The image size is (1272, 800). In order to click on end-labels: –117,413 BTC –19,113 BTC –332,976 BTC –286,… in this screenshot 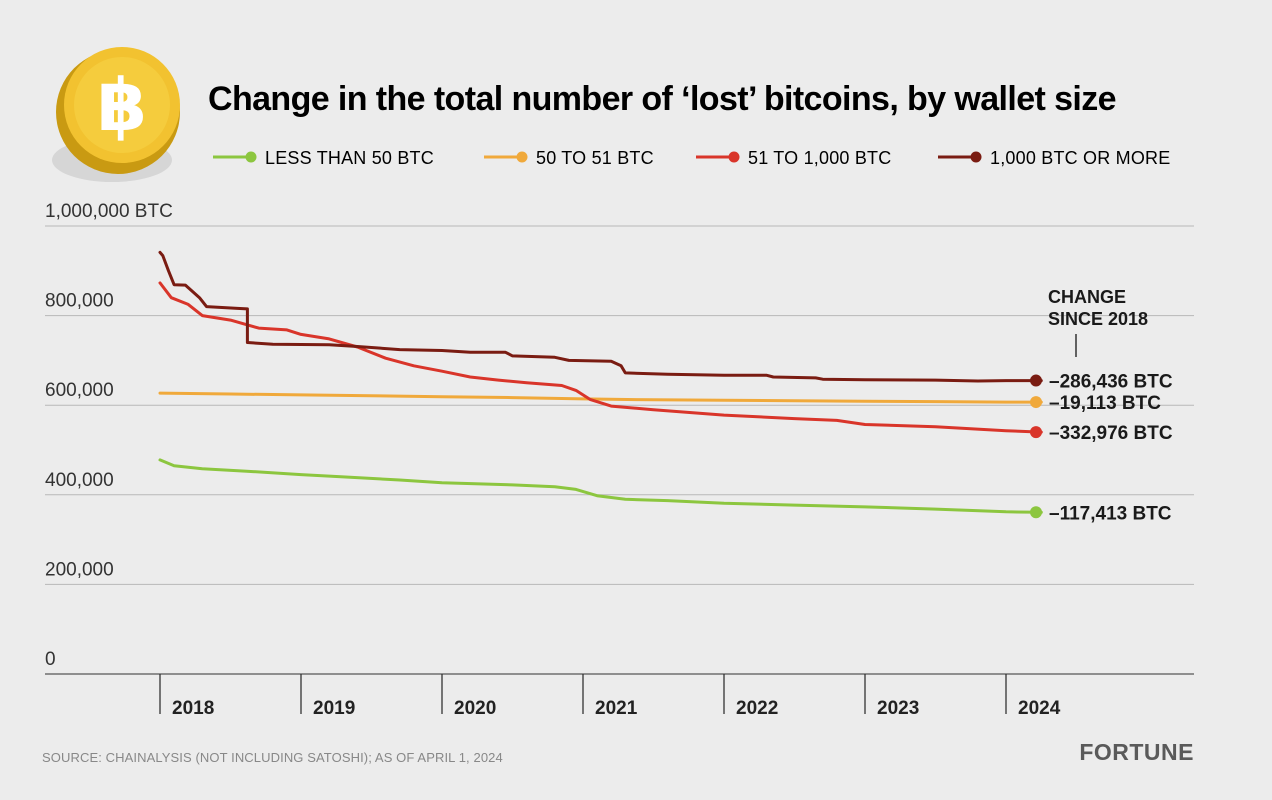, I will do `click(1111, 448)`.